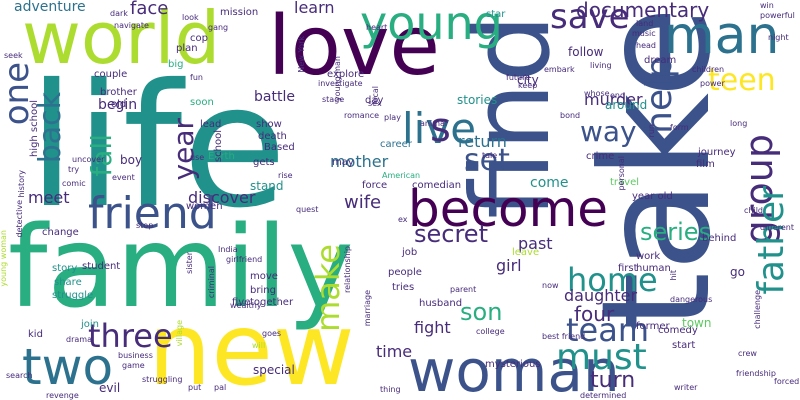 This screenshot has height=400, width=800. I want to click on word-history: history, so click(21, 184).